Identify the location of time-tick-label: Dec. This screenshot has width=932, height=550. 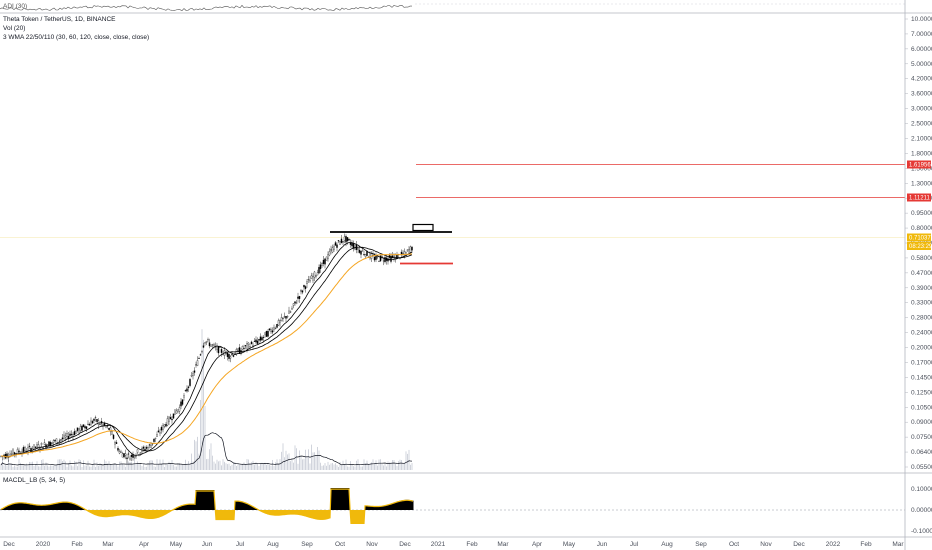
(405, 544).